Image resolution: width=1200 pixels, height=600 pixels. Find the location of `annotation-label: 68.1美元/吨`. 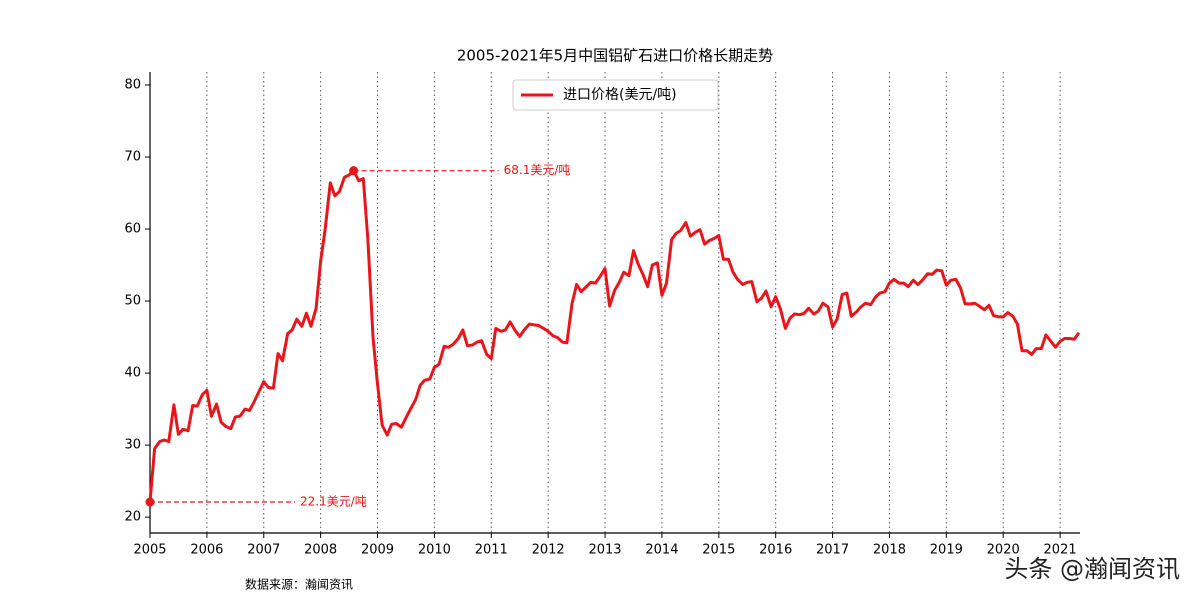

annotation-label: 68.1美元/吨 is located at coordinates (537, 170).